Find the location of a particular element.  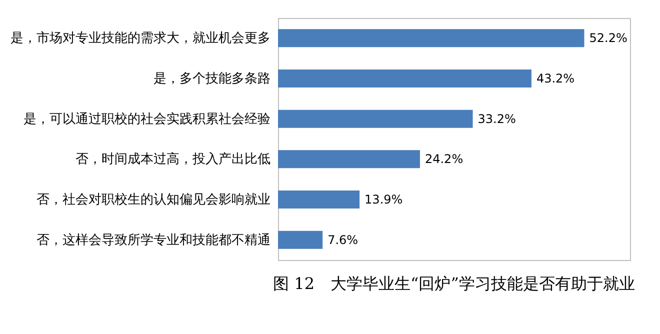

y-tick-label: 否，这样会导致所学专业和技能都不精通 is located at coordinates (153, 240).